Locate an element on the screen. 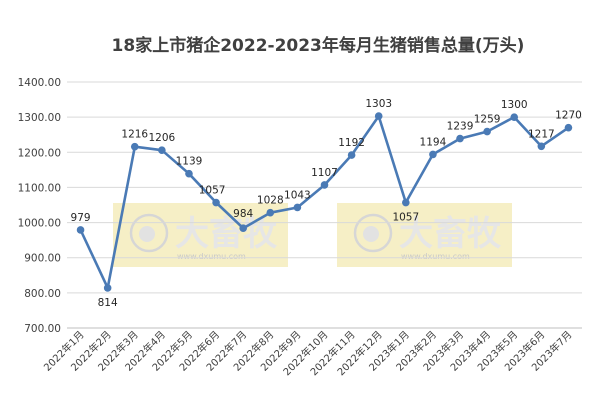  data-label: 984 is located at coordinates (243, 214).